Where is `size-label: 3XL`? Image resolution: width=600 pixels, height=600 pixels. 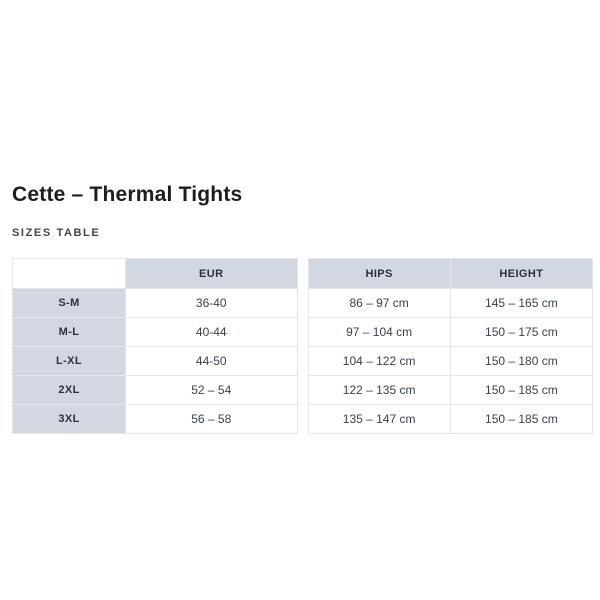
size-label: 3XL is located at coordinates (69, 419).